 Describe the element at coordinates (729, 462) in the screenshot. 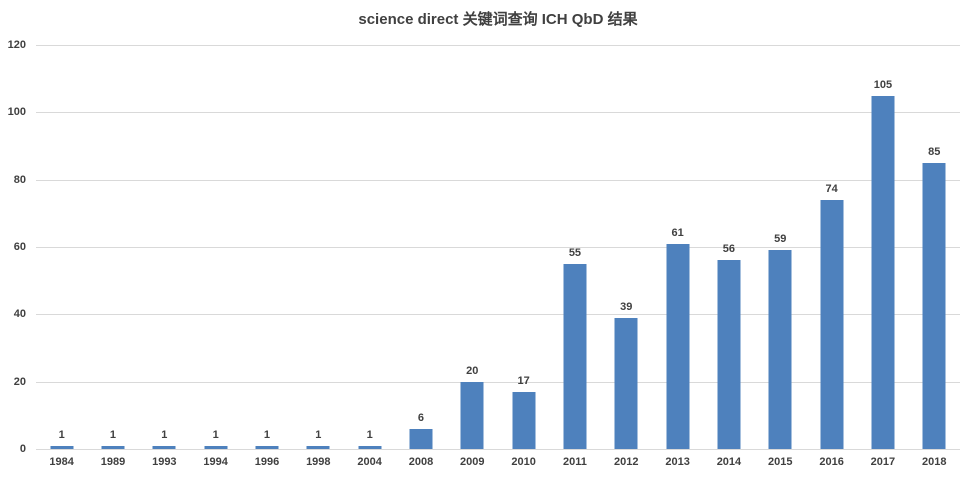

I see `x-axis-tick-label: 2014` at that location.